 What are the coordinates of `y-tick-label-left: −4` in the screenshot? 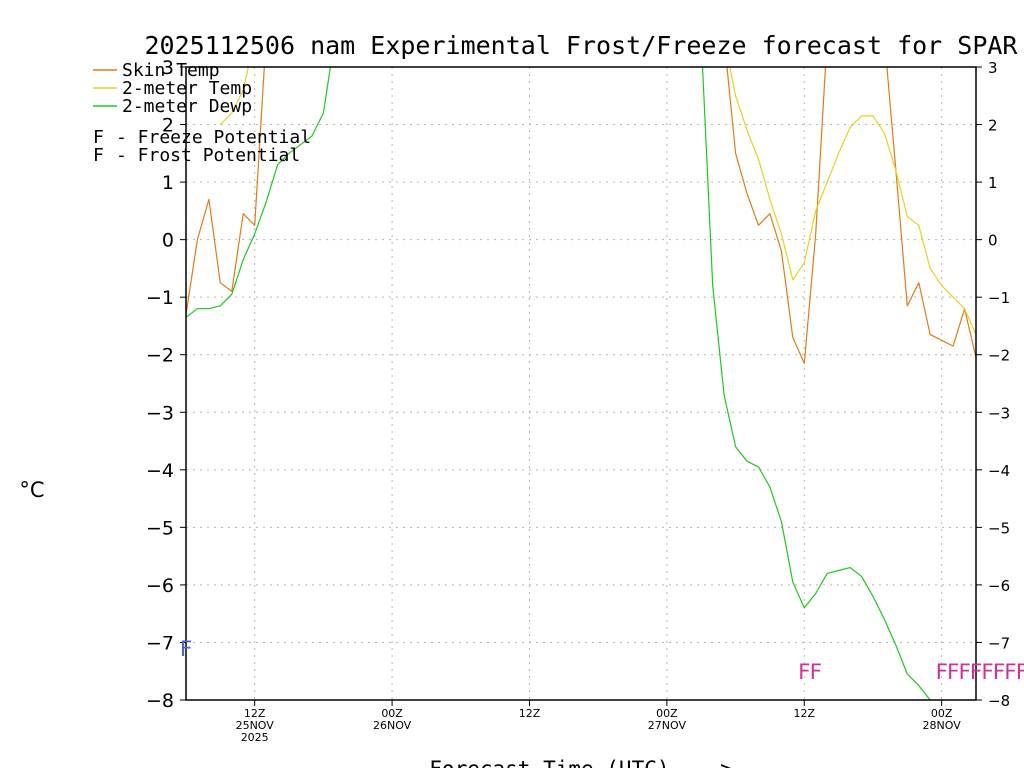 It's located at (160, 471).